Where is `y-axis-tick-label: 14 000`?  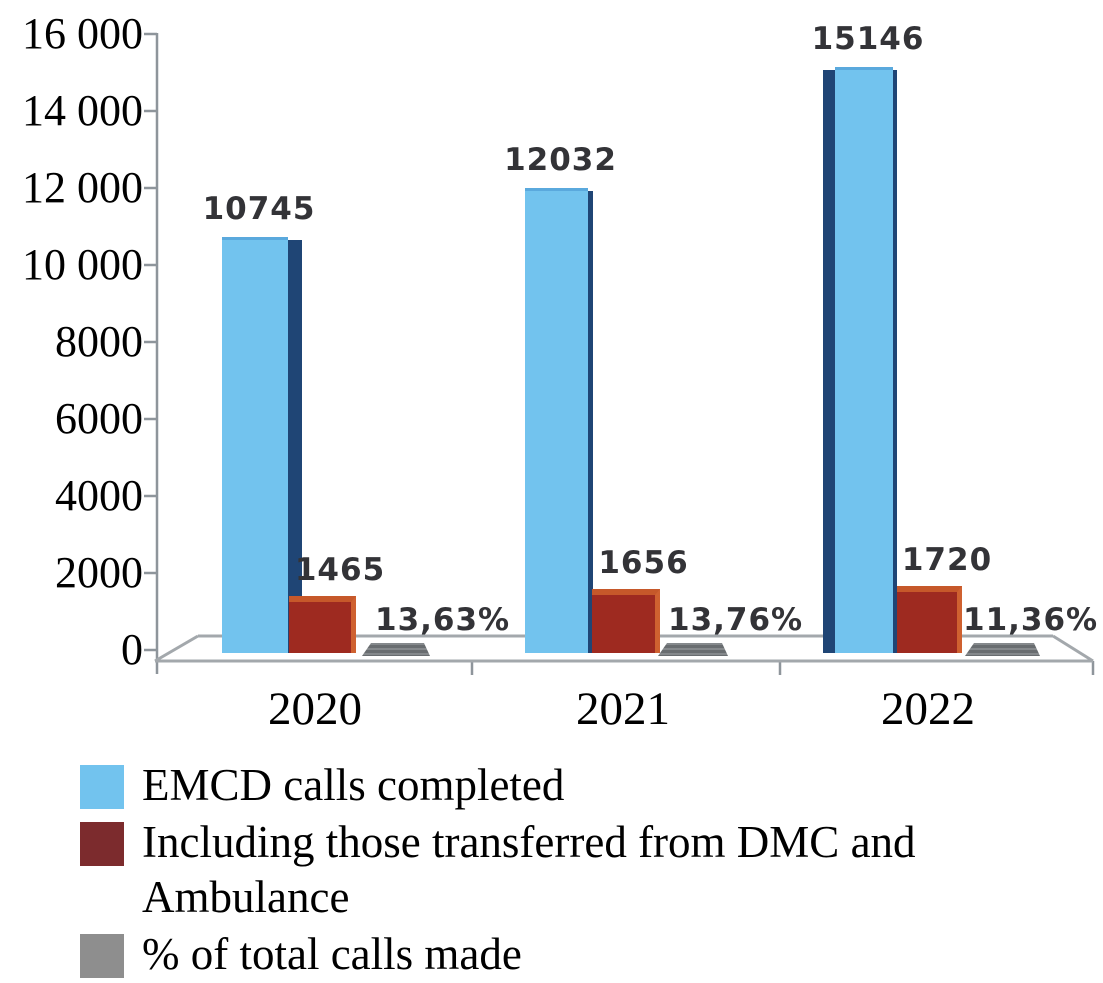
y-axis-tick-label: 14 000 is located at coordinates (82, 110).